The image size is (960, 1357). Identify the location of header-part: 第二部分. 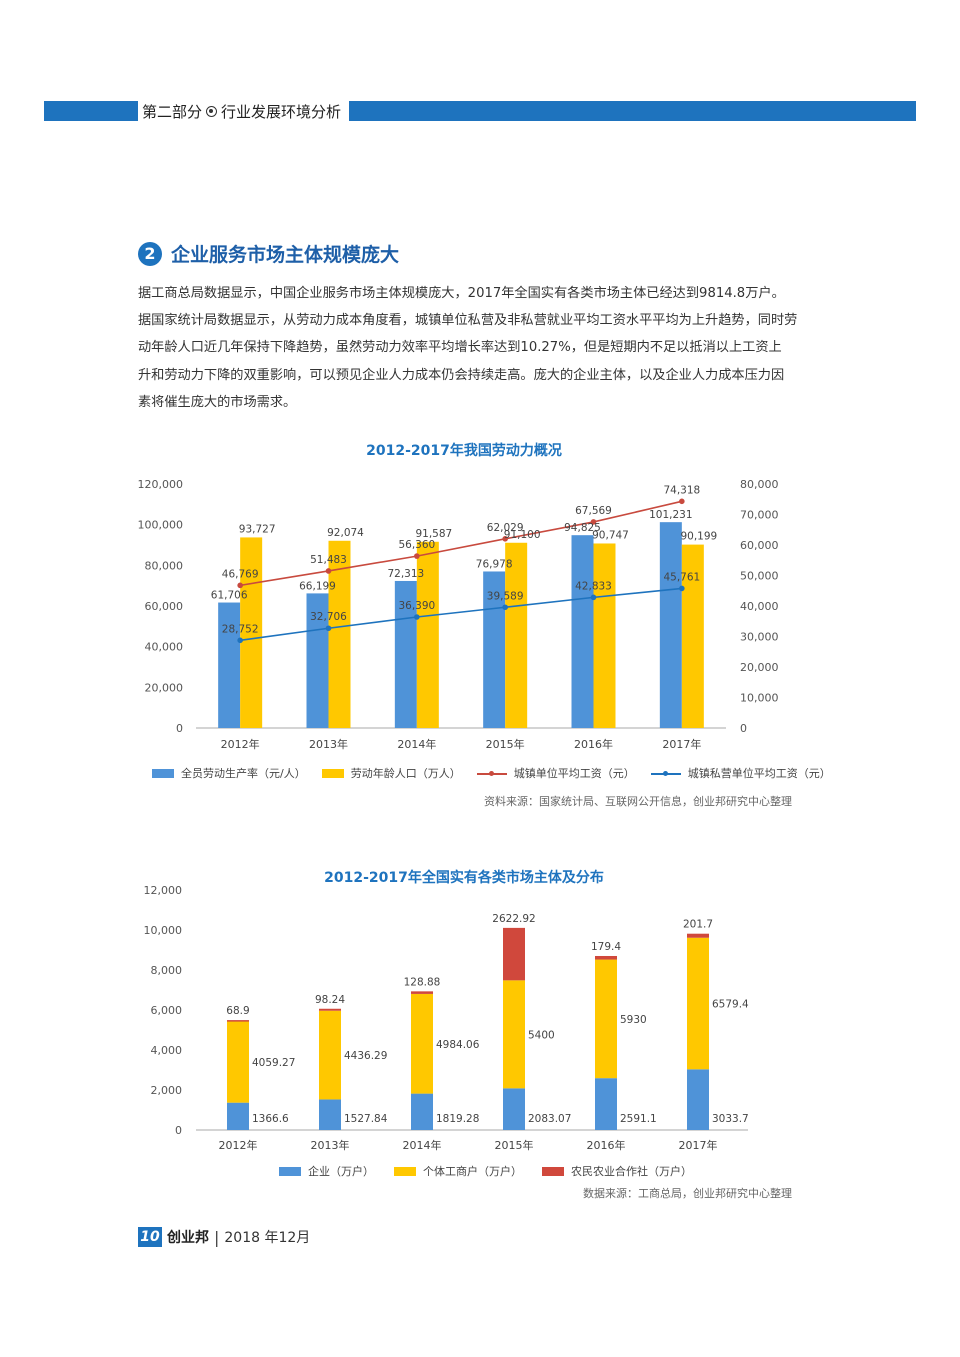
(172, 111).